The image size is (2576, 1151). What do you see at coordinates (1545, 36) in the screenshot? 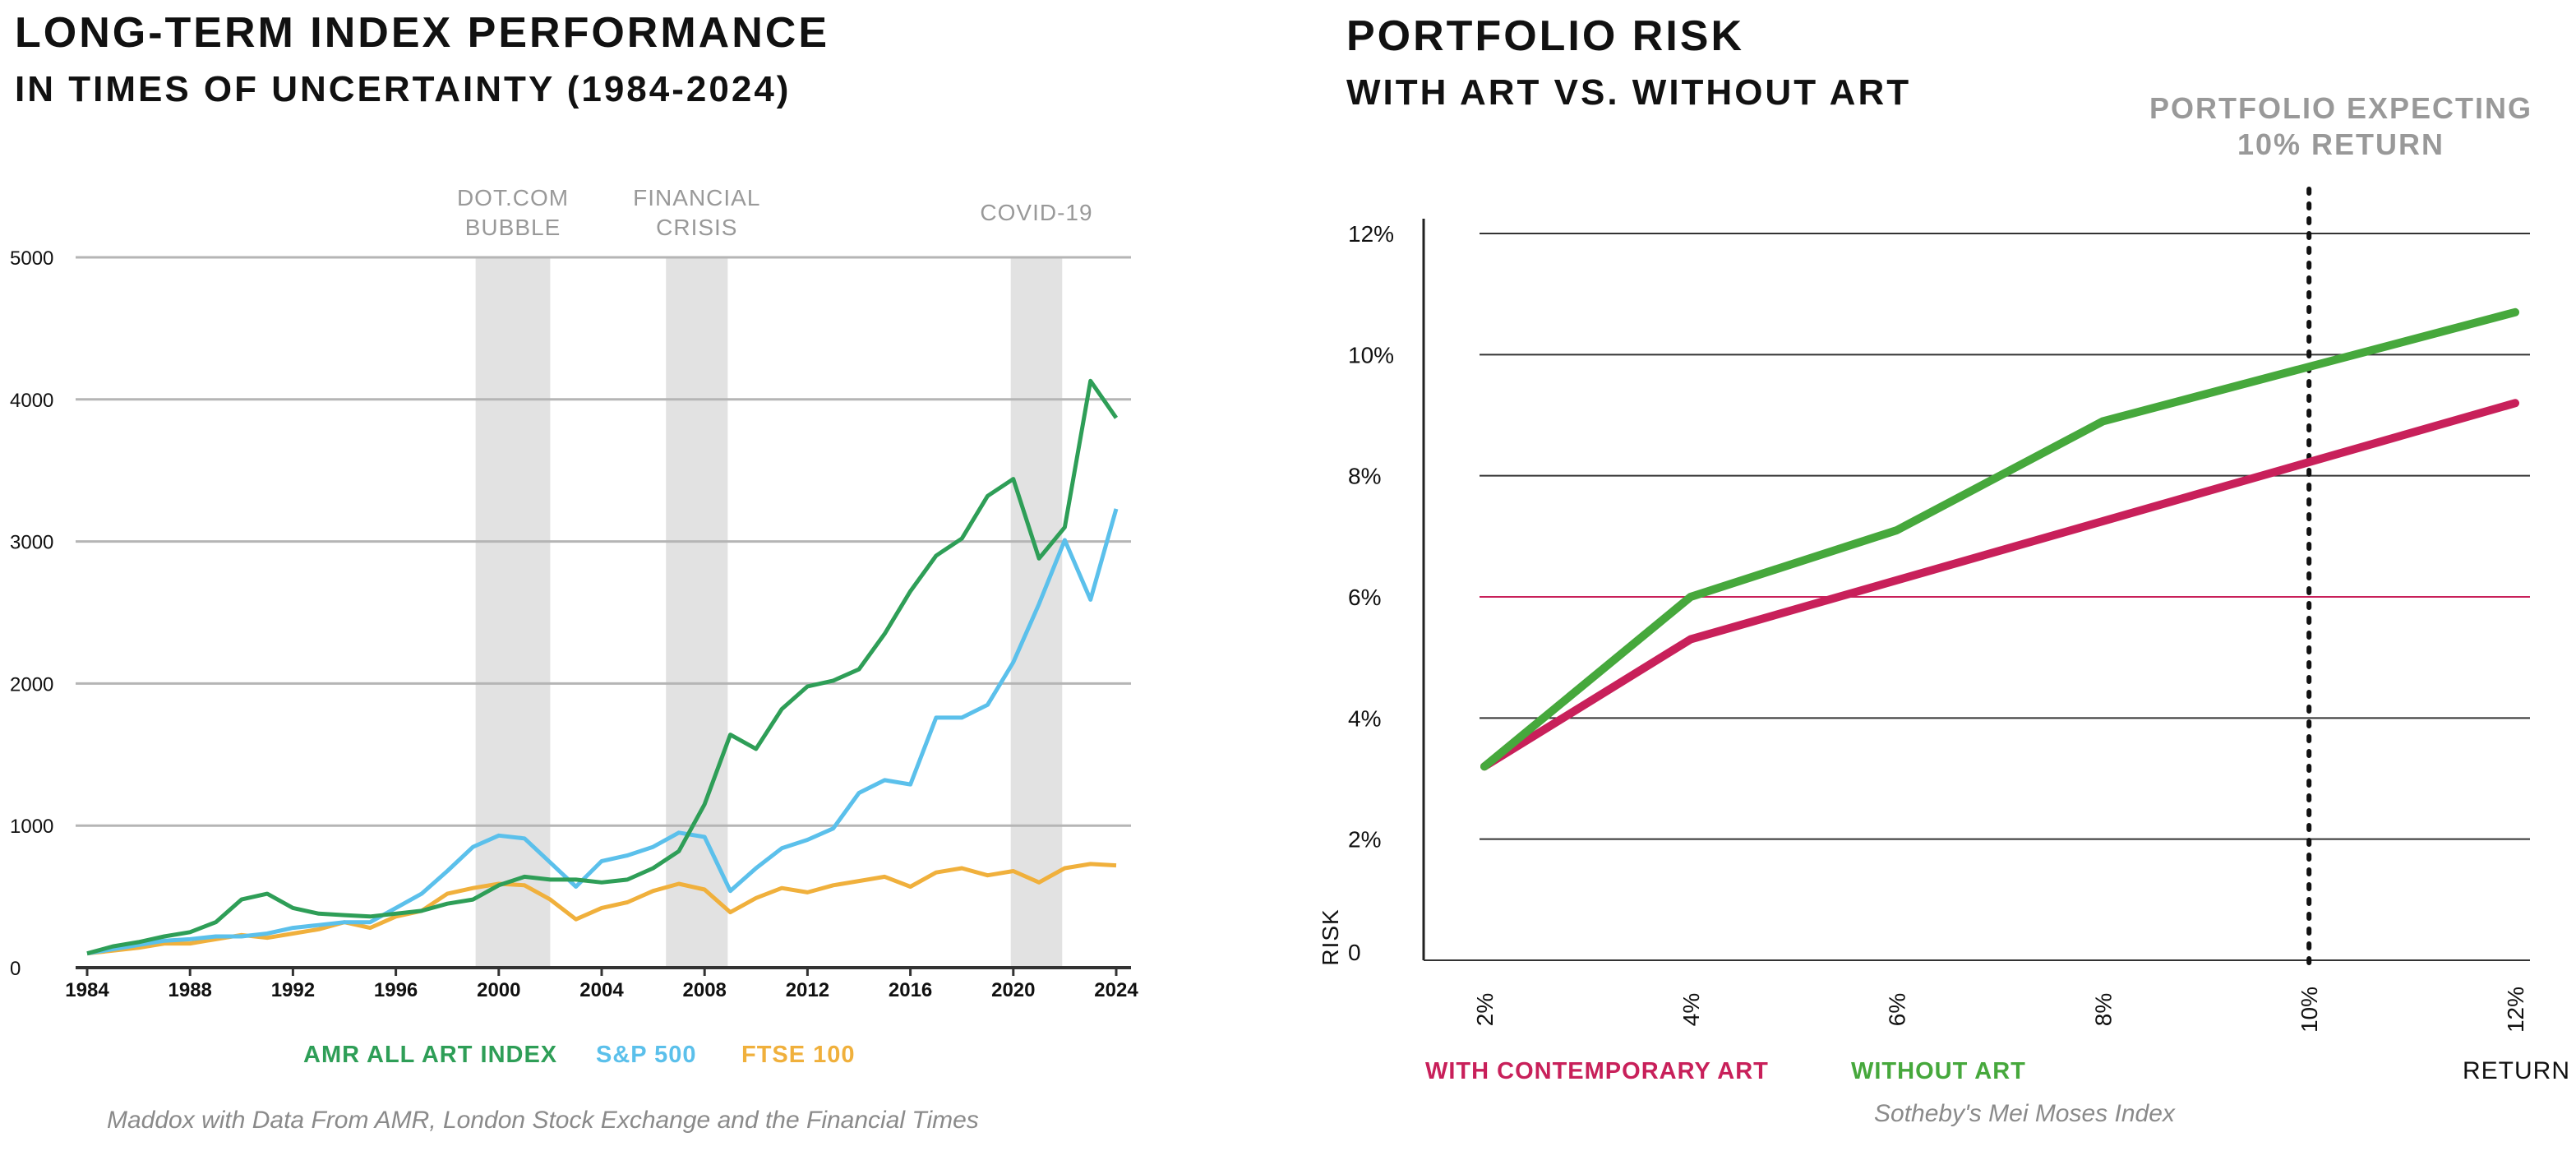
I see `right-title: PORTFOLIO RISK` at bounding box center [1545, 36].